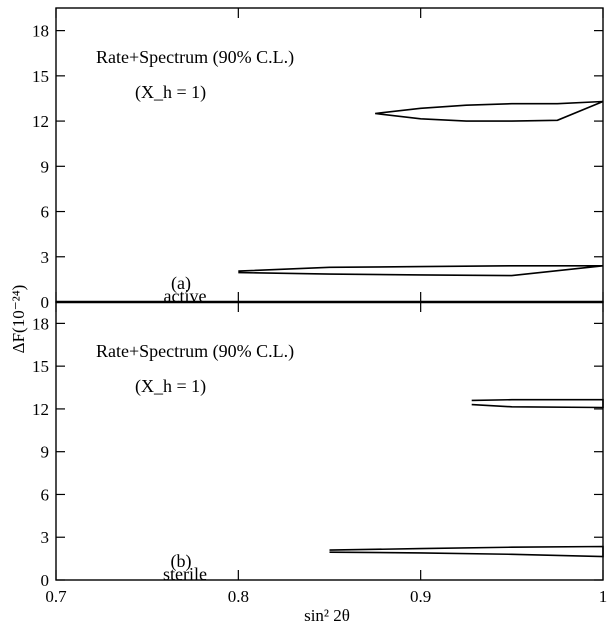  I want to click on panel-b-y-tick-label: 6, so click(45, 494).